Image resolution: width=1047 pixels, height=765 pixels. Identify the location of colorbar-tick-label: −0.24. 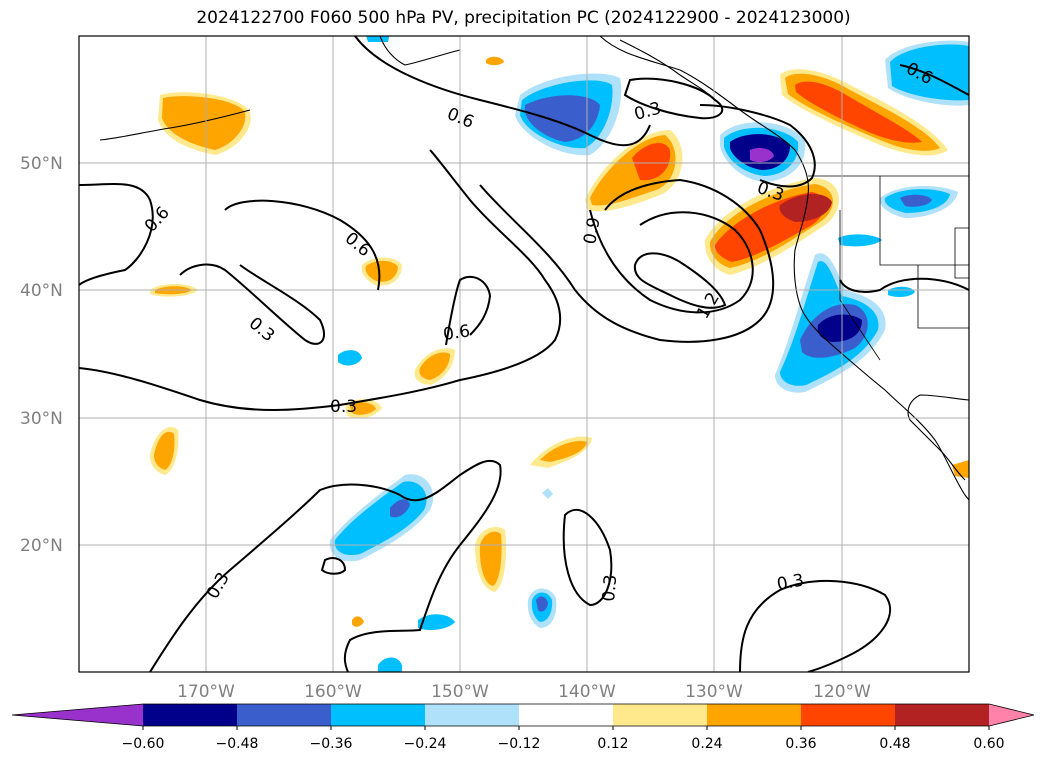
(425, 744).